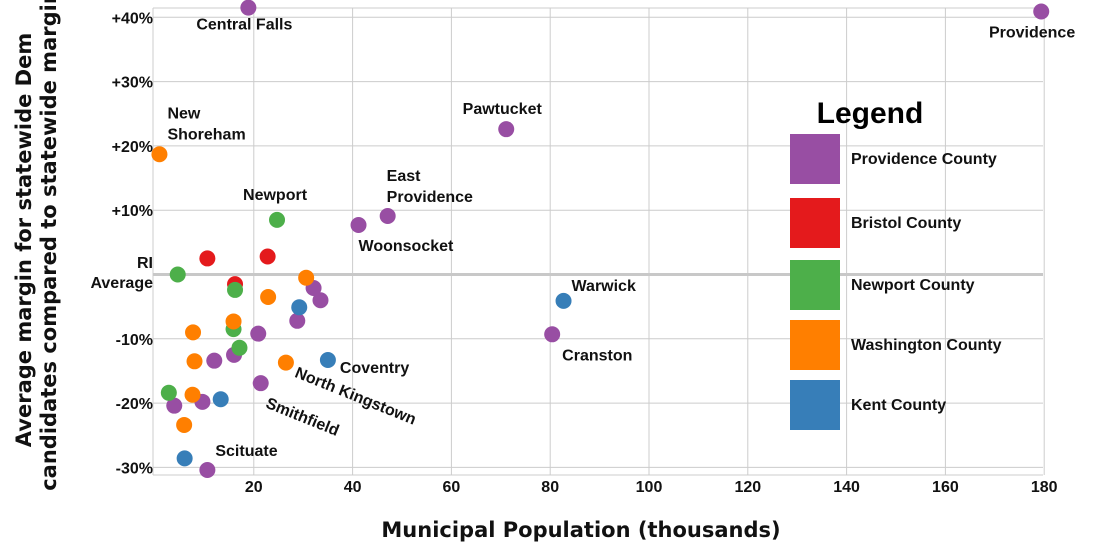 The image size is (1100, 558). What do you see at coordinates (134, 468) in the screenshot?
I see `y-tick-label: -30%` at bounding box center [134, 468].